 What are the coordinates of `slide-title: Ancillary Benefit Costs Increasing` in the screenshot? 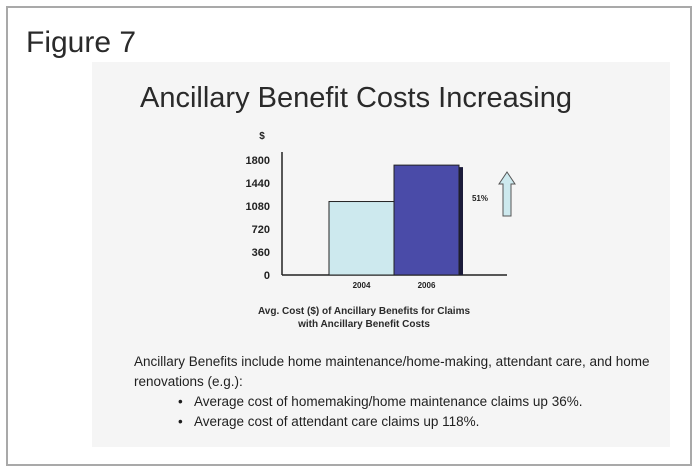 It's located at (356, 98).